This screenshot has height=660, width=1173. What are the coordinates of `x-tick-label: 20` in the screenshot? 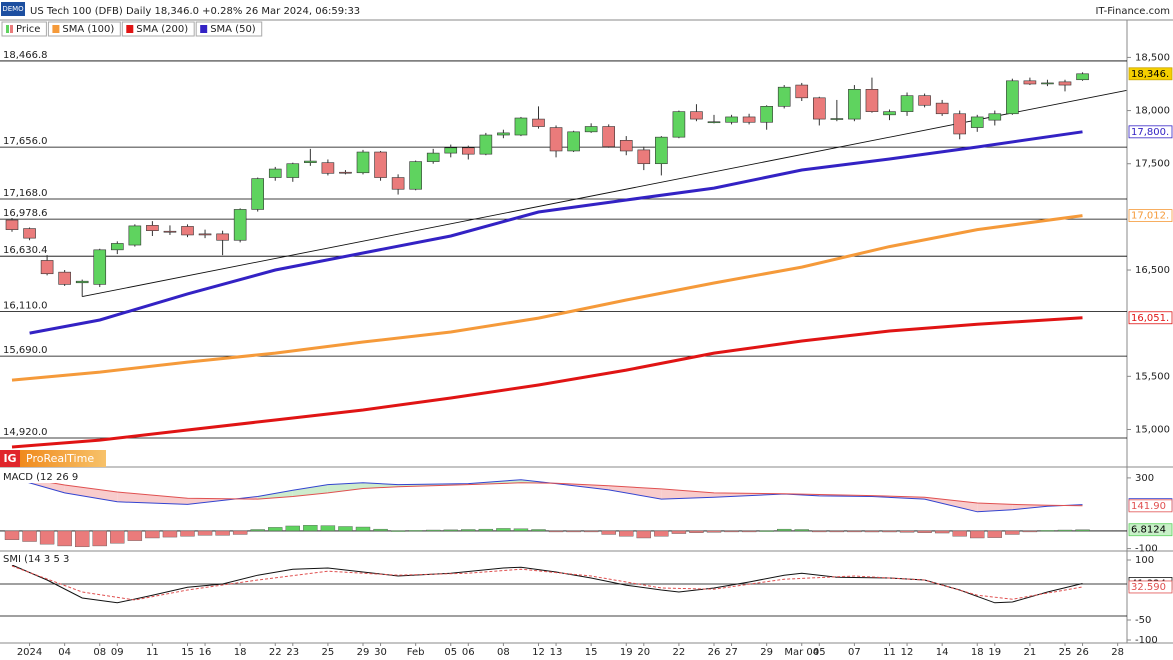 It's located at (643, 652).